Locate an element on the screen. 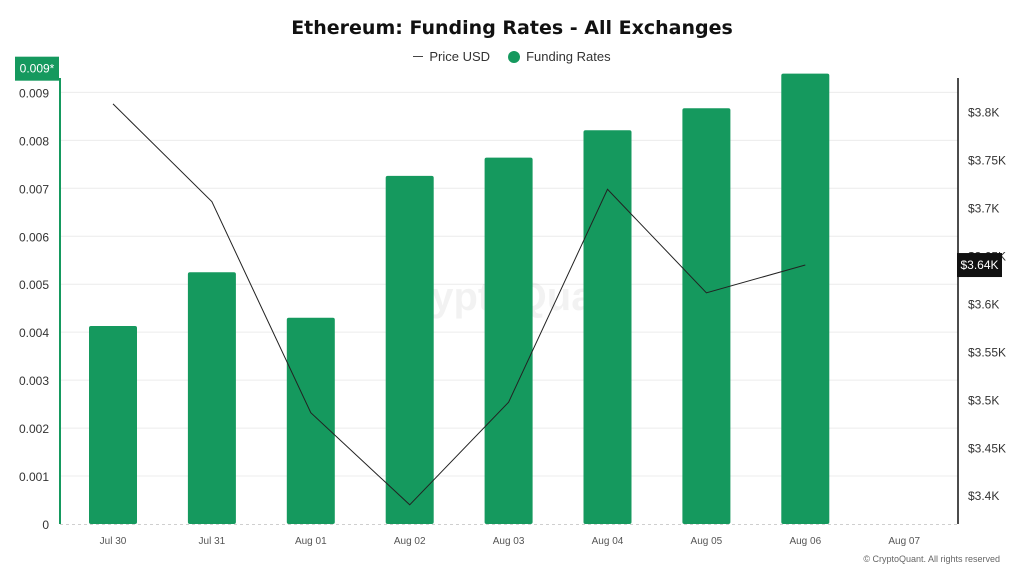 Image resolution: width=1024 pixels, height=576 pixels. x-tick-label: Aug 04 is located at coordinates (608, 541).